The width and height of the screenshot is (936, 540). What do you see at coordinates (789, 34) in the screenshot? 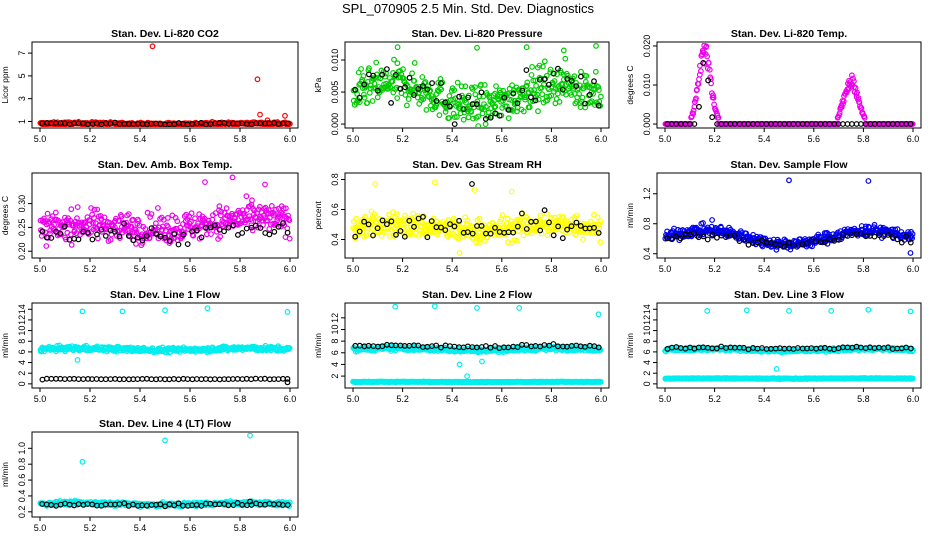
I see `panel-title: Stan. Dev. Li-820 Temp.` at bounding box center [789, 34].